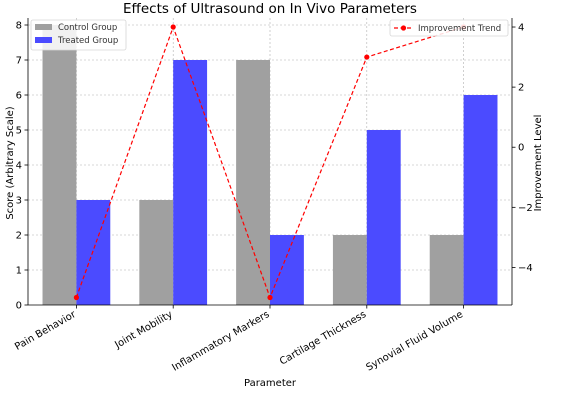 This screenshot has height=401, width=564. Describe the element at coordinates (19, 271) in the screenshot. I see `y-tick-label: 1` at that location.